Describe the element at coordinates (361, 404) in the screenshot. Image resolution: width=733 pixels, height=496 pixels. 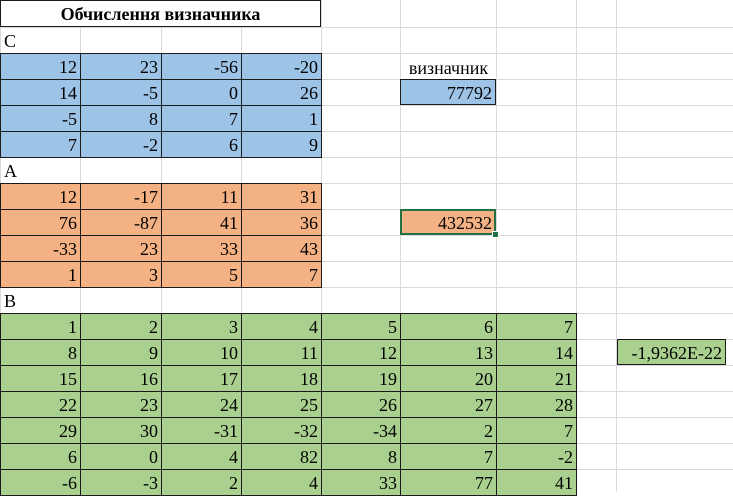
I see `matrix-b-cell: 26` at that location.